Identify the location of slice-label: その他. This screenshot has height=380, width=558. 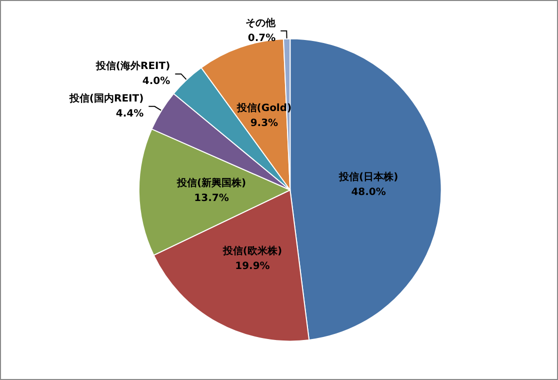
(261, 22).